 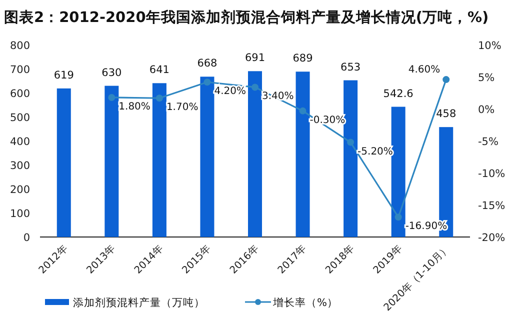 I want to click on data-label: 1.80%, so click(x=134, y=106).